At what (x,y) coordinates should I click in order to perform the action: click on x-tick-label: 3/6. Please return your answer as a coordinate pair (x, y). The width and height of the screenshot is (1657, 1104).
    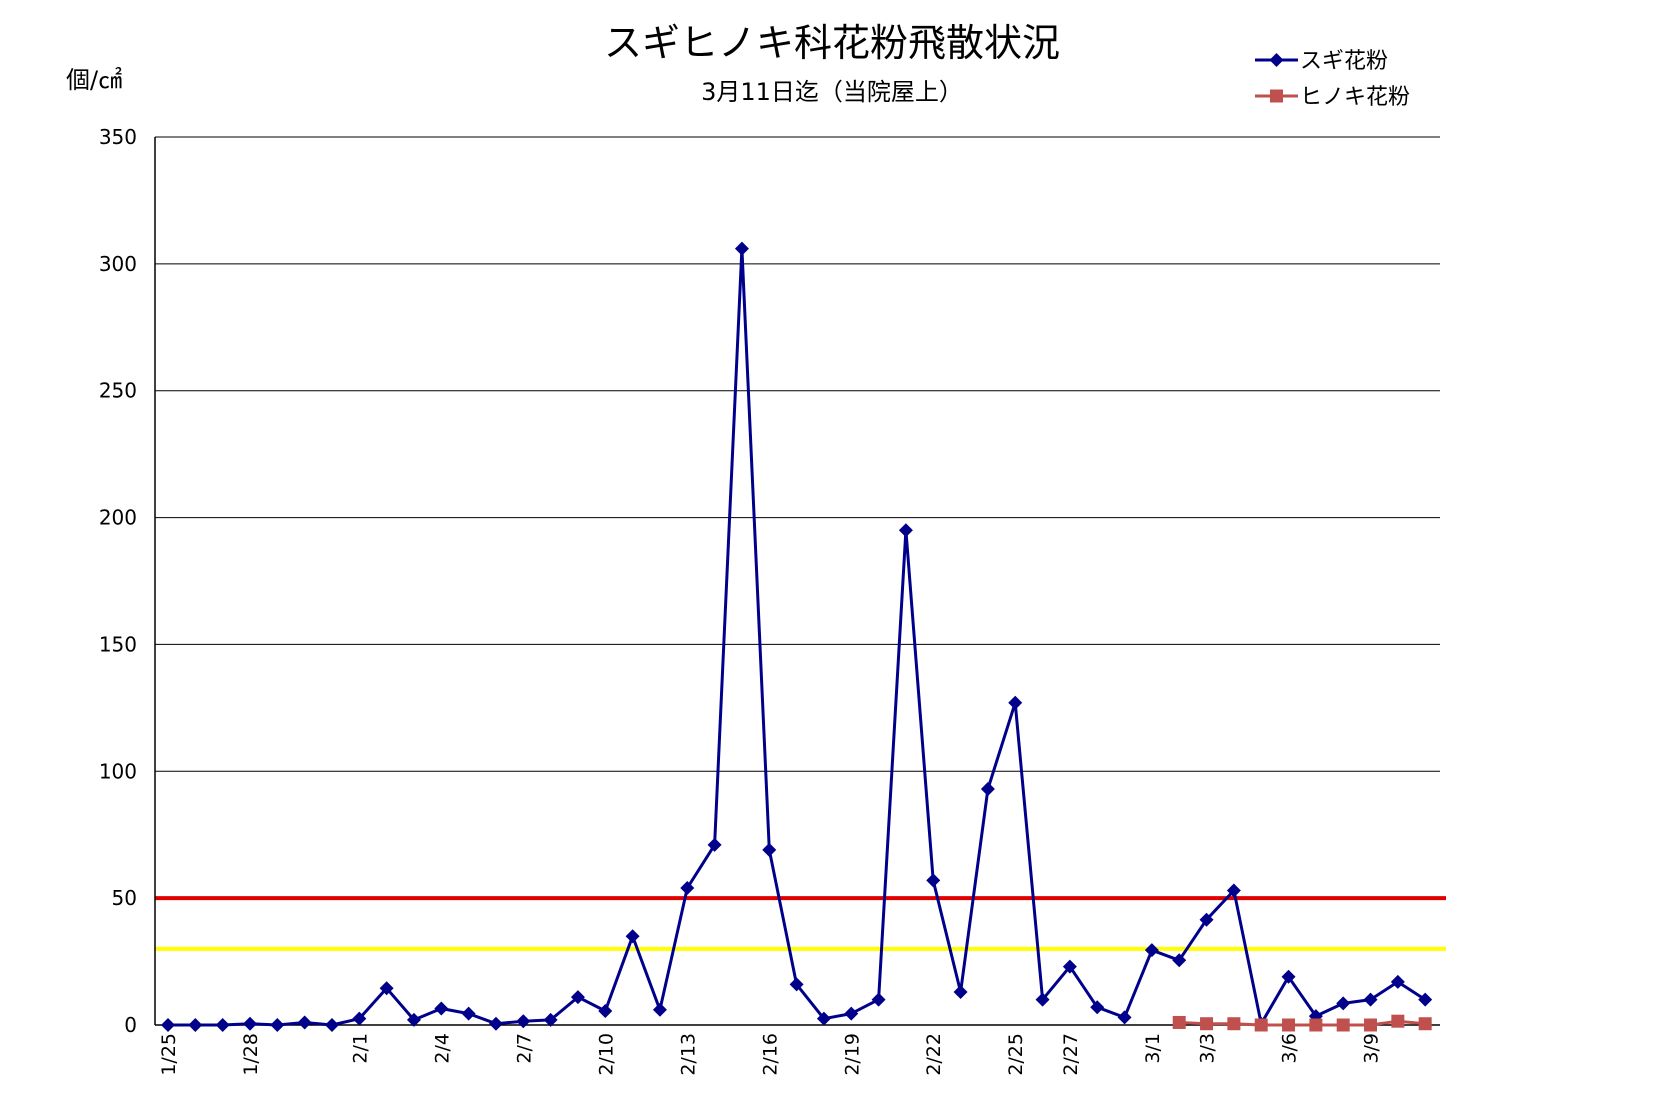
    Looking at the image, I should click on (1290, 1048).